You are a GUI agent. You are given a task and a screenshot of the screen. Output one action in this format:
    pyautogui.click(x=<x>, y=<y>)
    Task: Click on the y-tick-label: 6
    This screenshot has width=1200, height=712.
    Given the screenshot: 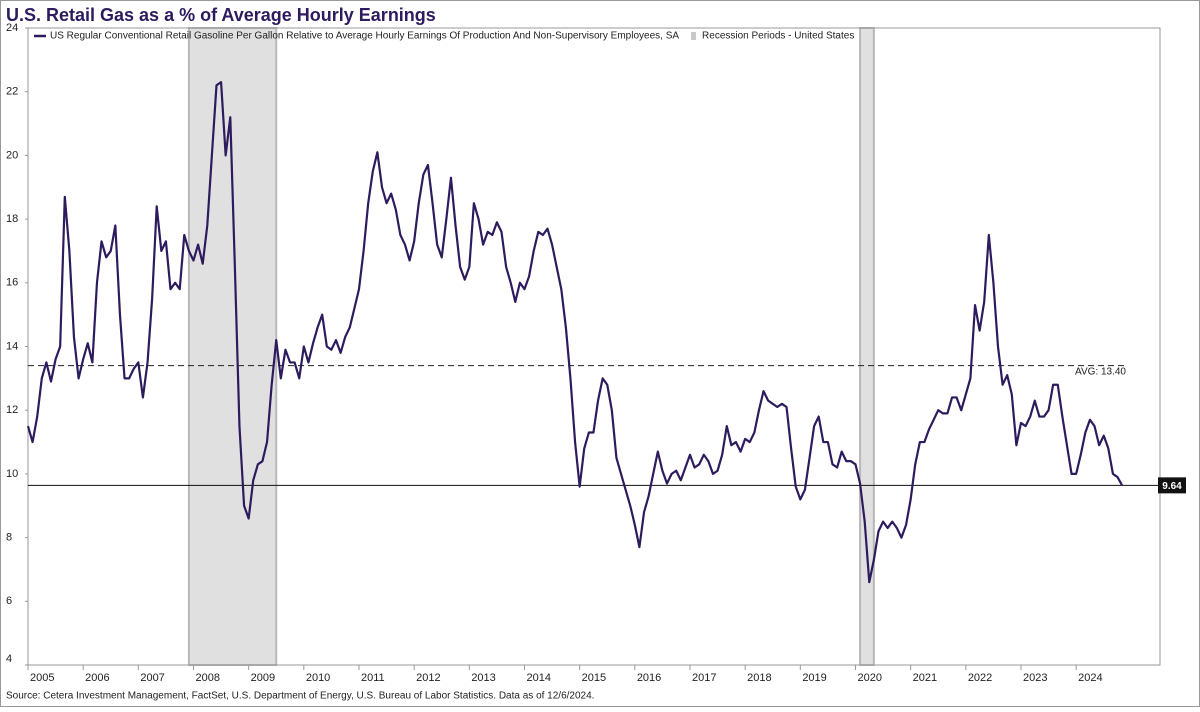 What is the action you would take?
    pyautogui.click(x=9, y=601)
    